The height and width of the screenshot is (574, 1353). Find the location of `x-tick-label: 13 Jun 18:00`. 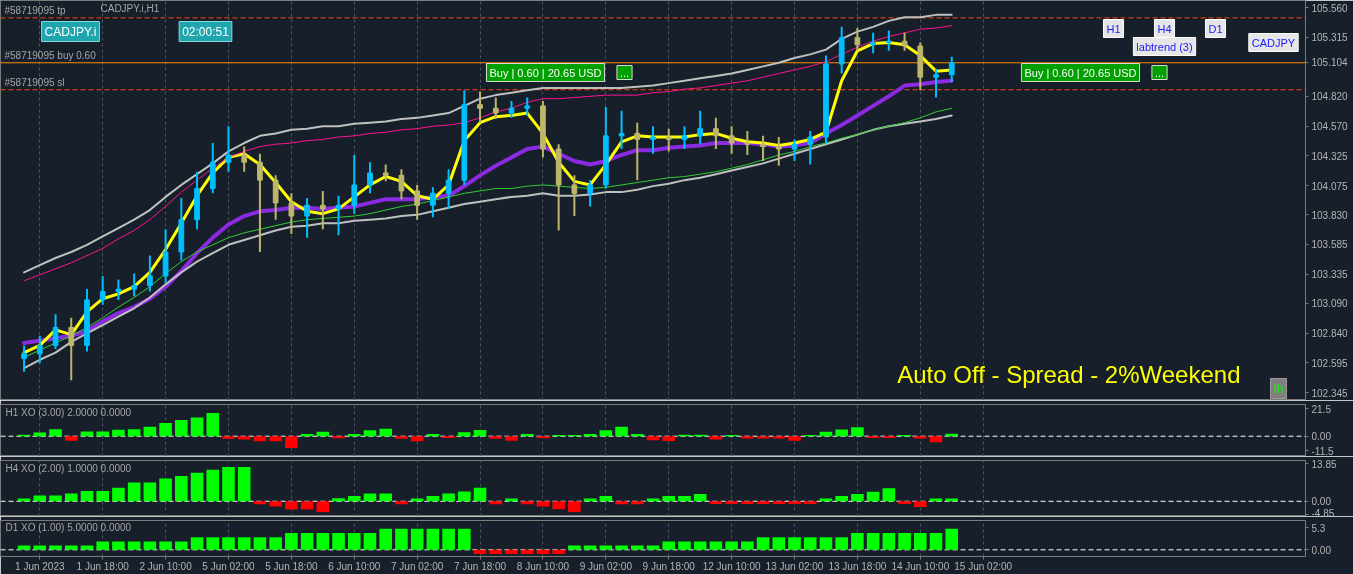

x-tick-label: 13 Jun 18:00 is located at coordinates (857, 566).